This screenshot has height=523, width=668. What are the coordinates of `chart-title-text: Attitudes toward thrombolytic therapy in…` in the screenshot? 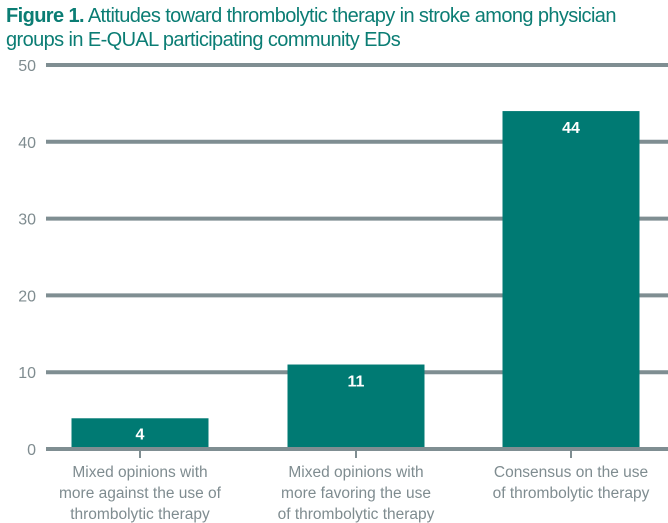 It's located at (311, 28).